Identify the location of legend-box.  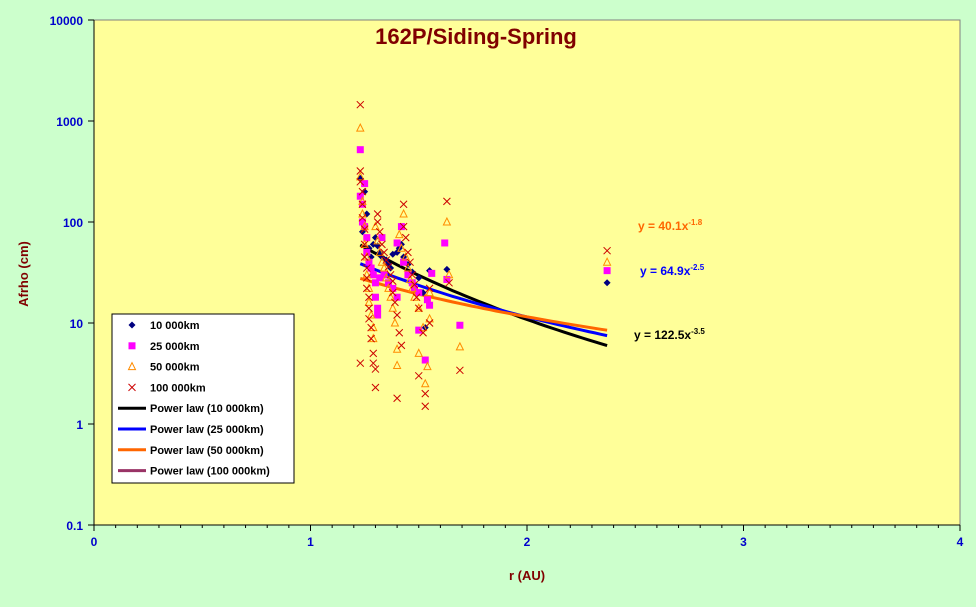
(203, 398).